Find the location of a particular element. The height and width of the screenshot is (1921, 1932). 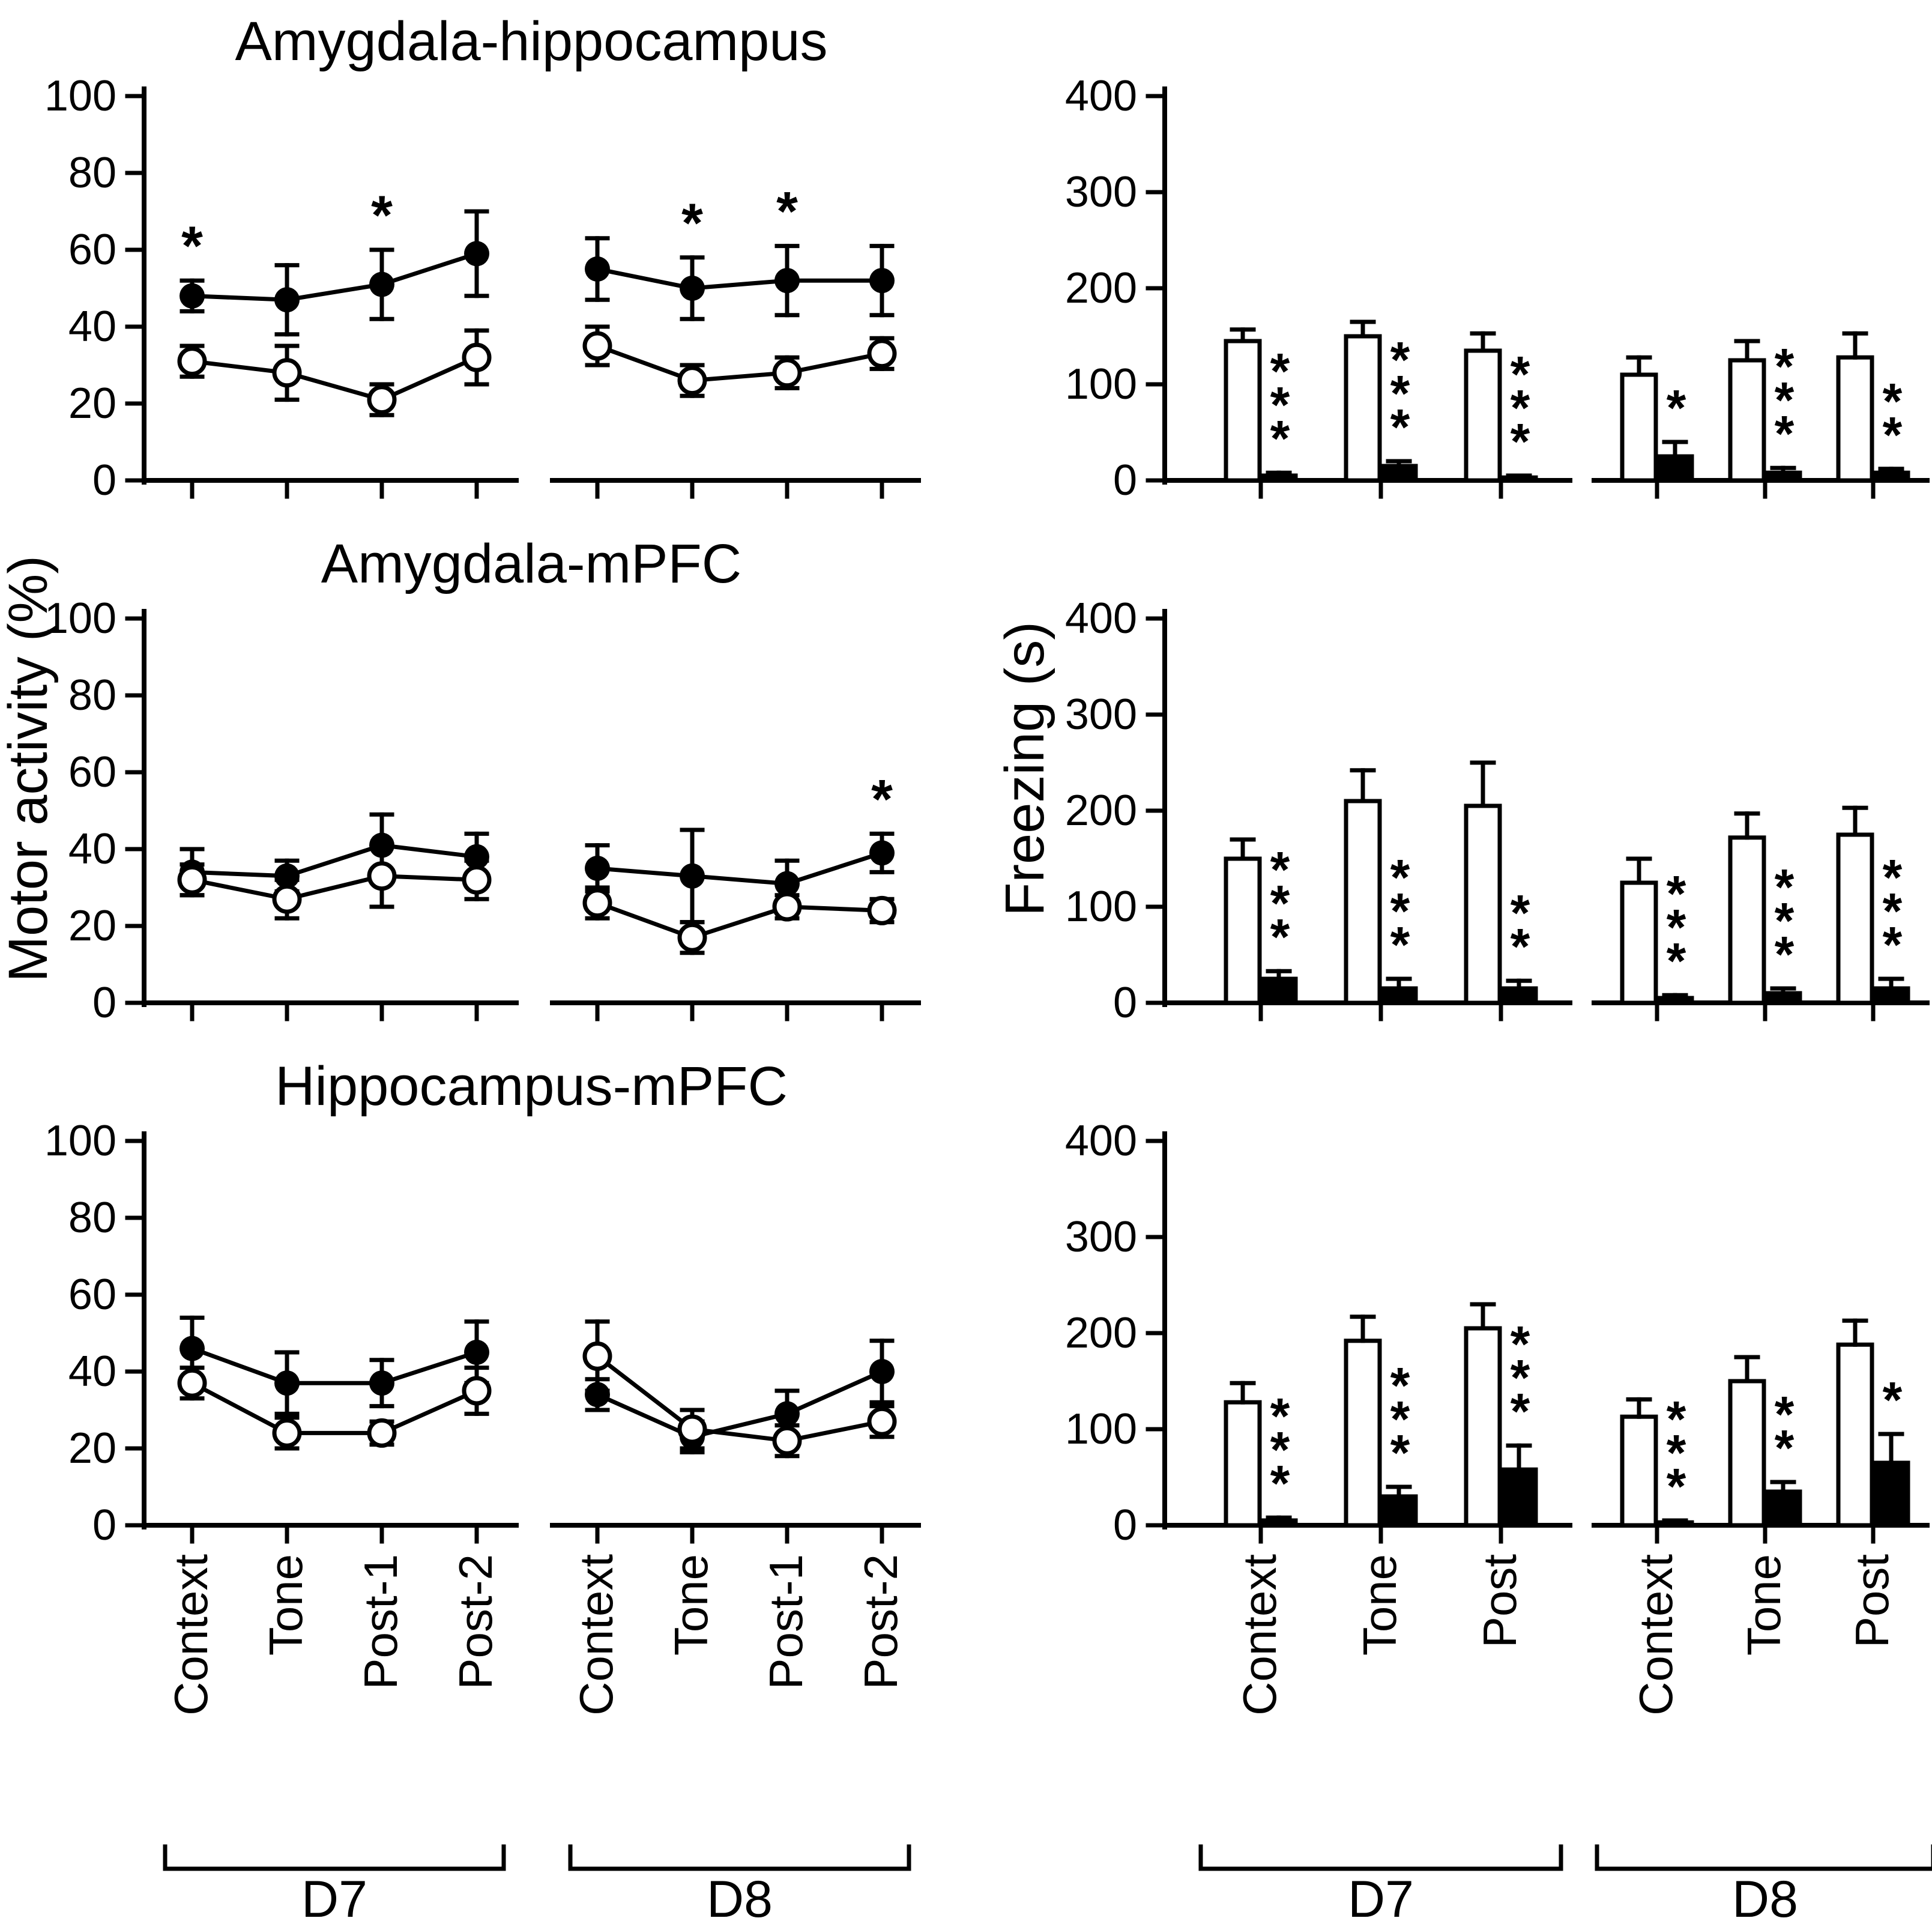

panel-title: Amygdala-mPFC is located at coordinates (531, 563).